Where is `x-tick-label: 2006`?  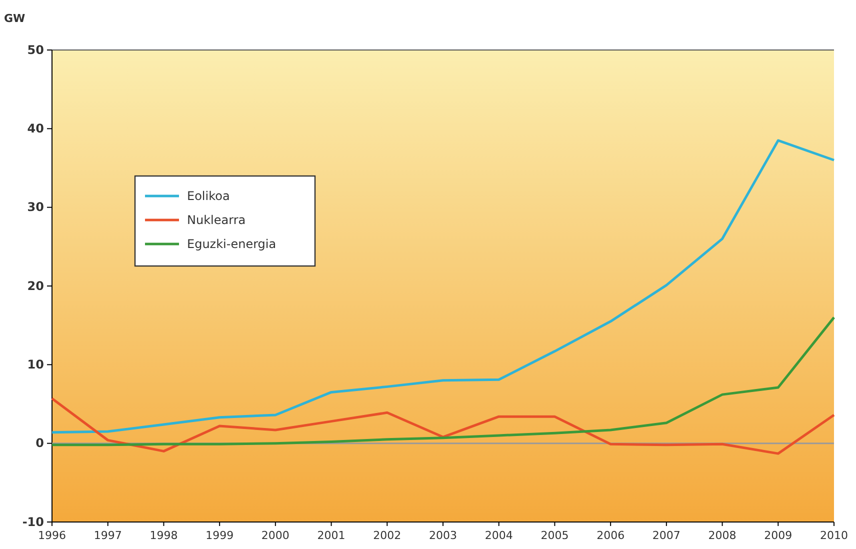
x-tick-label: 2006 is located at coordinates (610, 535).